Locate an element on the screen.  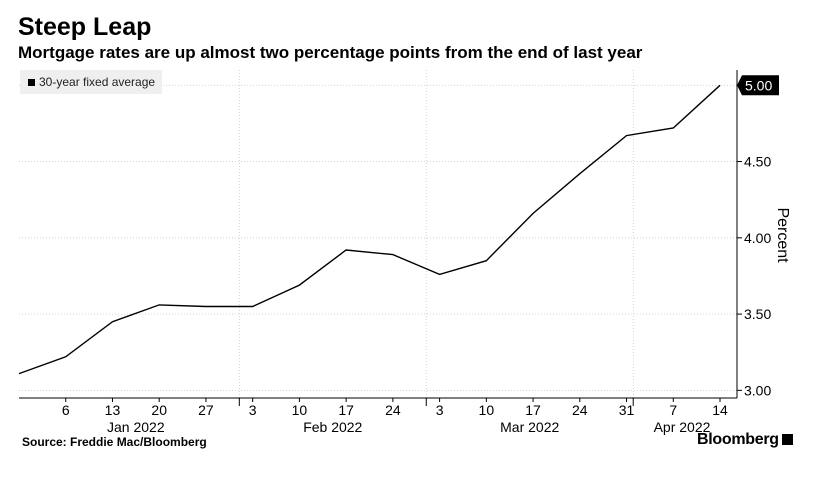
legend: 30-year fixed average is located at coordinates (91, 82).